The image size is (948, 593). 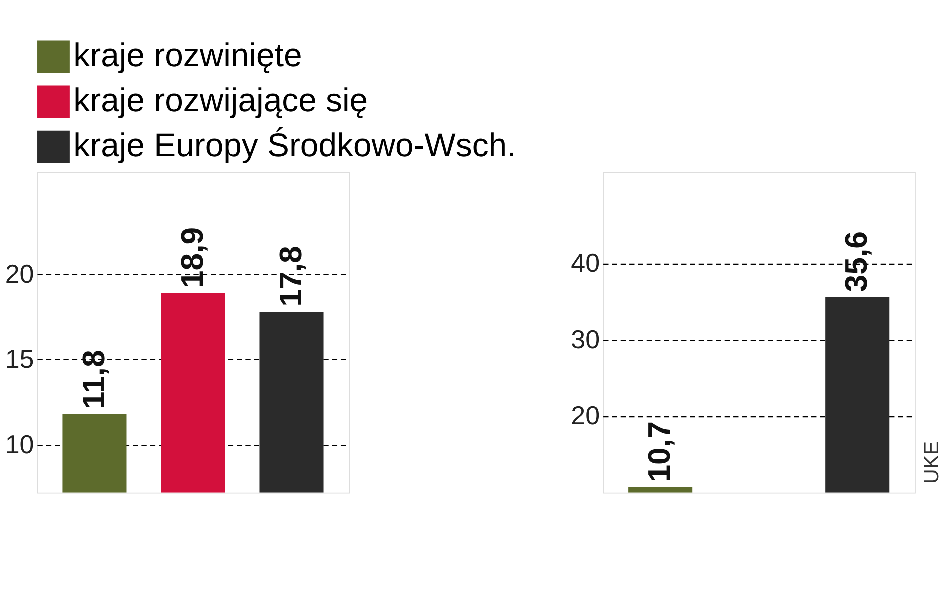 I want to click on y-tick-label: 30, so click(x=585, y=339).